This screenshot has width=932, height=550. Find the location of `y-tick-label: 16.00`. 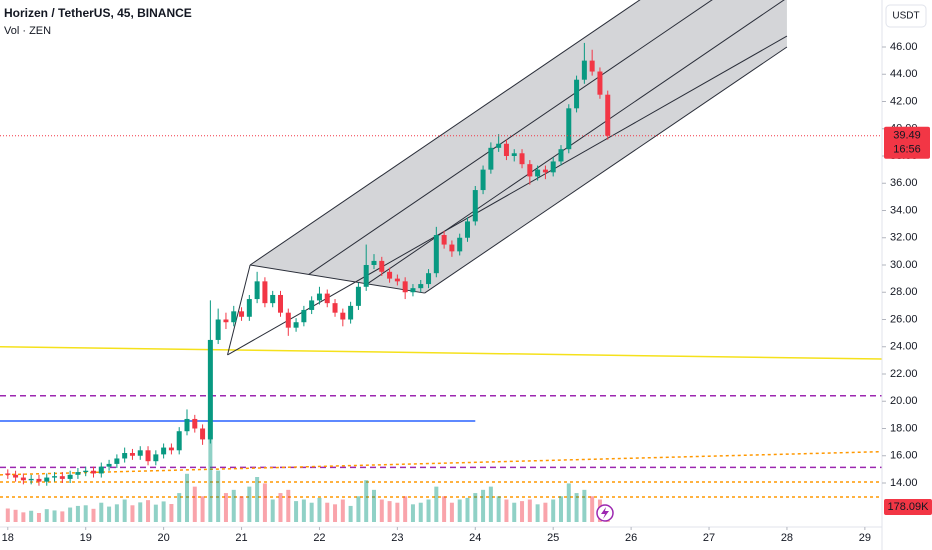

y-tick-label: 16.00 is located at coordinates (904, 456).